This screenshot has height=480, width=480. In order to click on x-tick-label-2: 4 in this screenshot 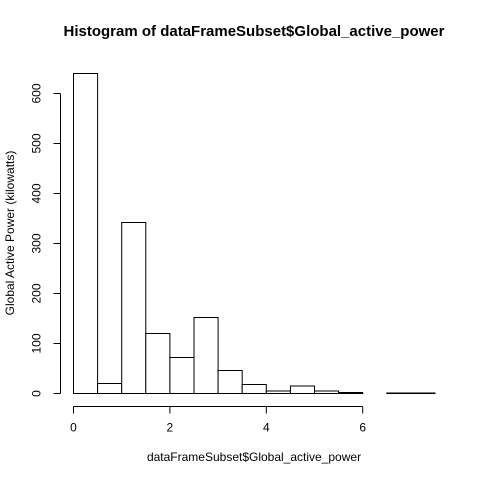, I will do `click(266, 428)`.